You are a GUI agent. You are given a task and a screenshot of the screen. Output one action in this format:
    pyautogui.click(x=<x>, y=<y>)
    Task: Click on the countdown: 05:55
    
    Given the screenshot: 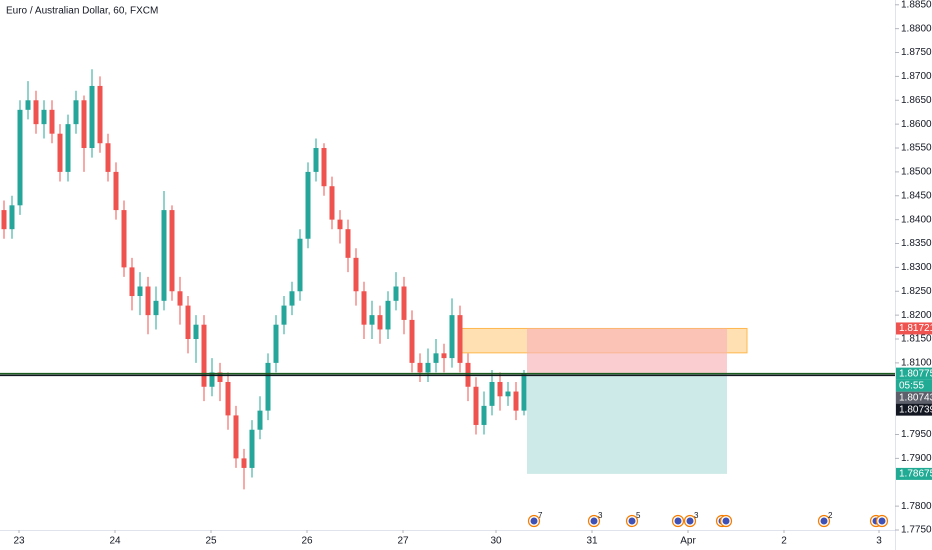 What is the action you would take?
    pyautogui.click(x=911, y=385)
    